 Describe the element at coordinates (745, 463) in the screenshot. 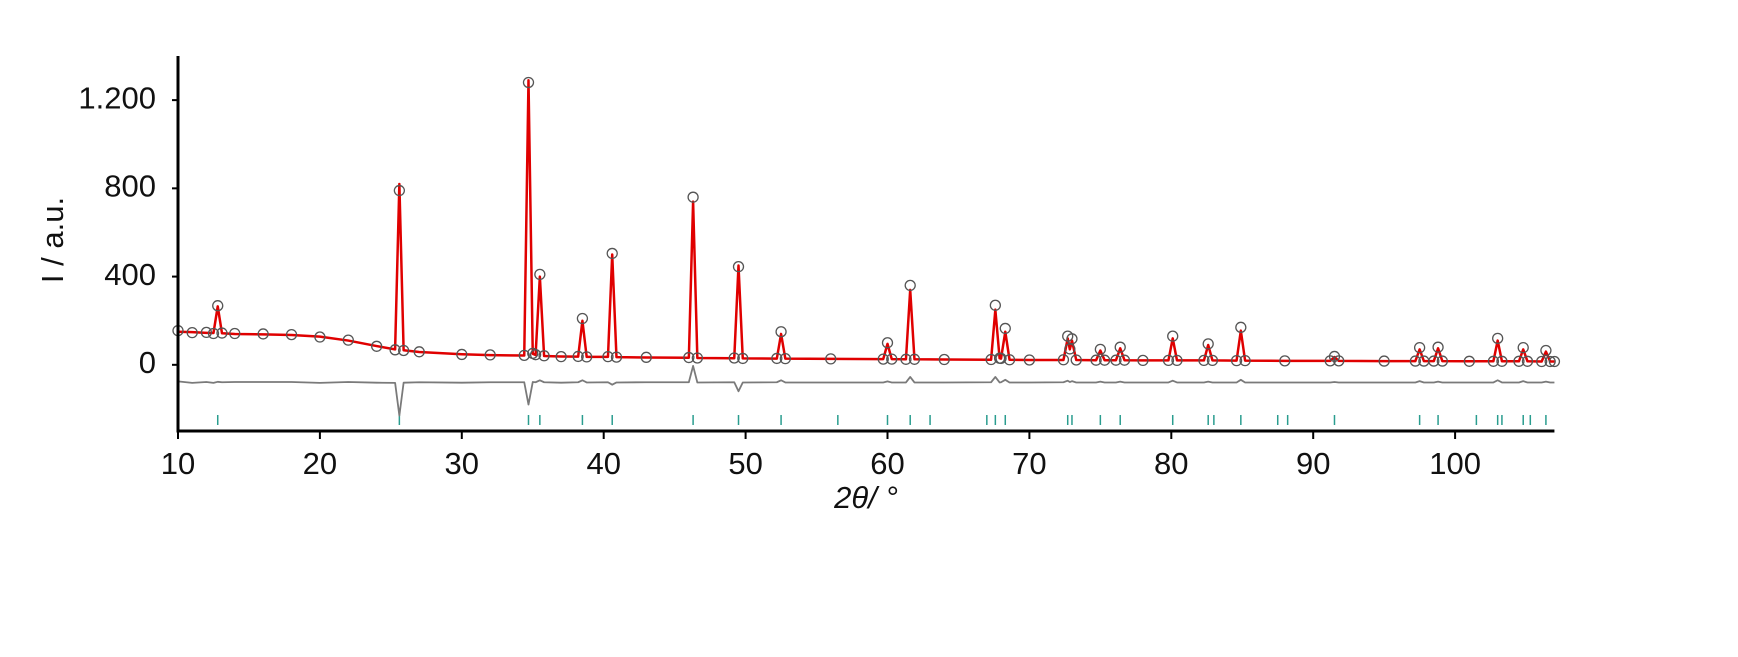

I see `x-tick-label: 50` at that location.